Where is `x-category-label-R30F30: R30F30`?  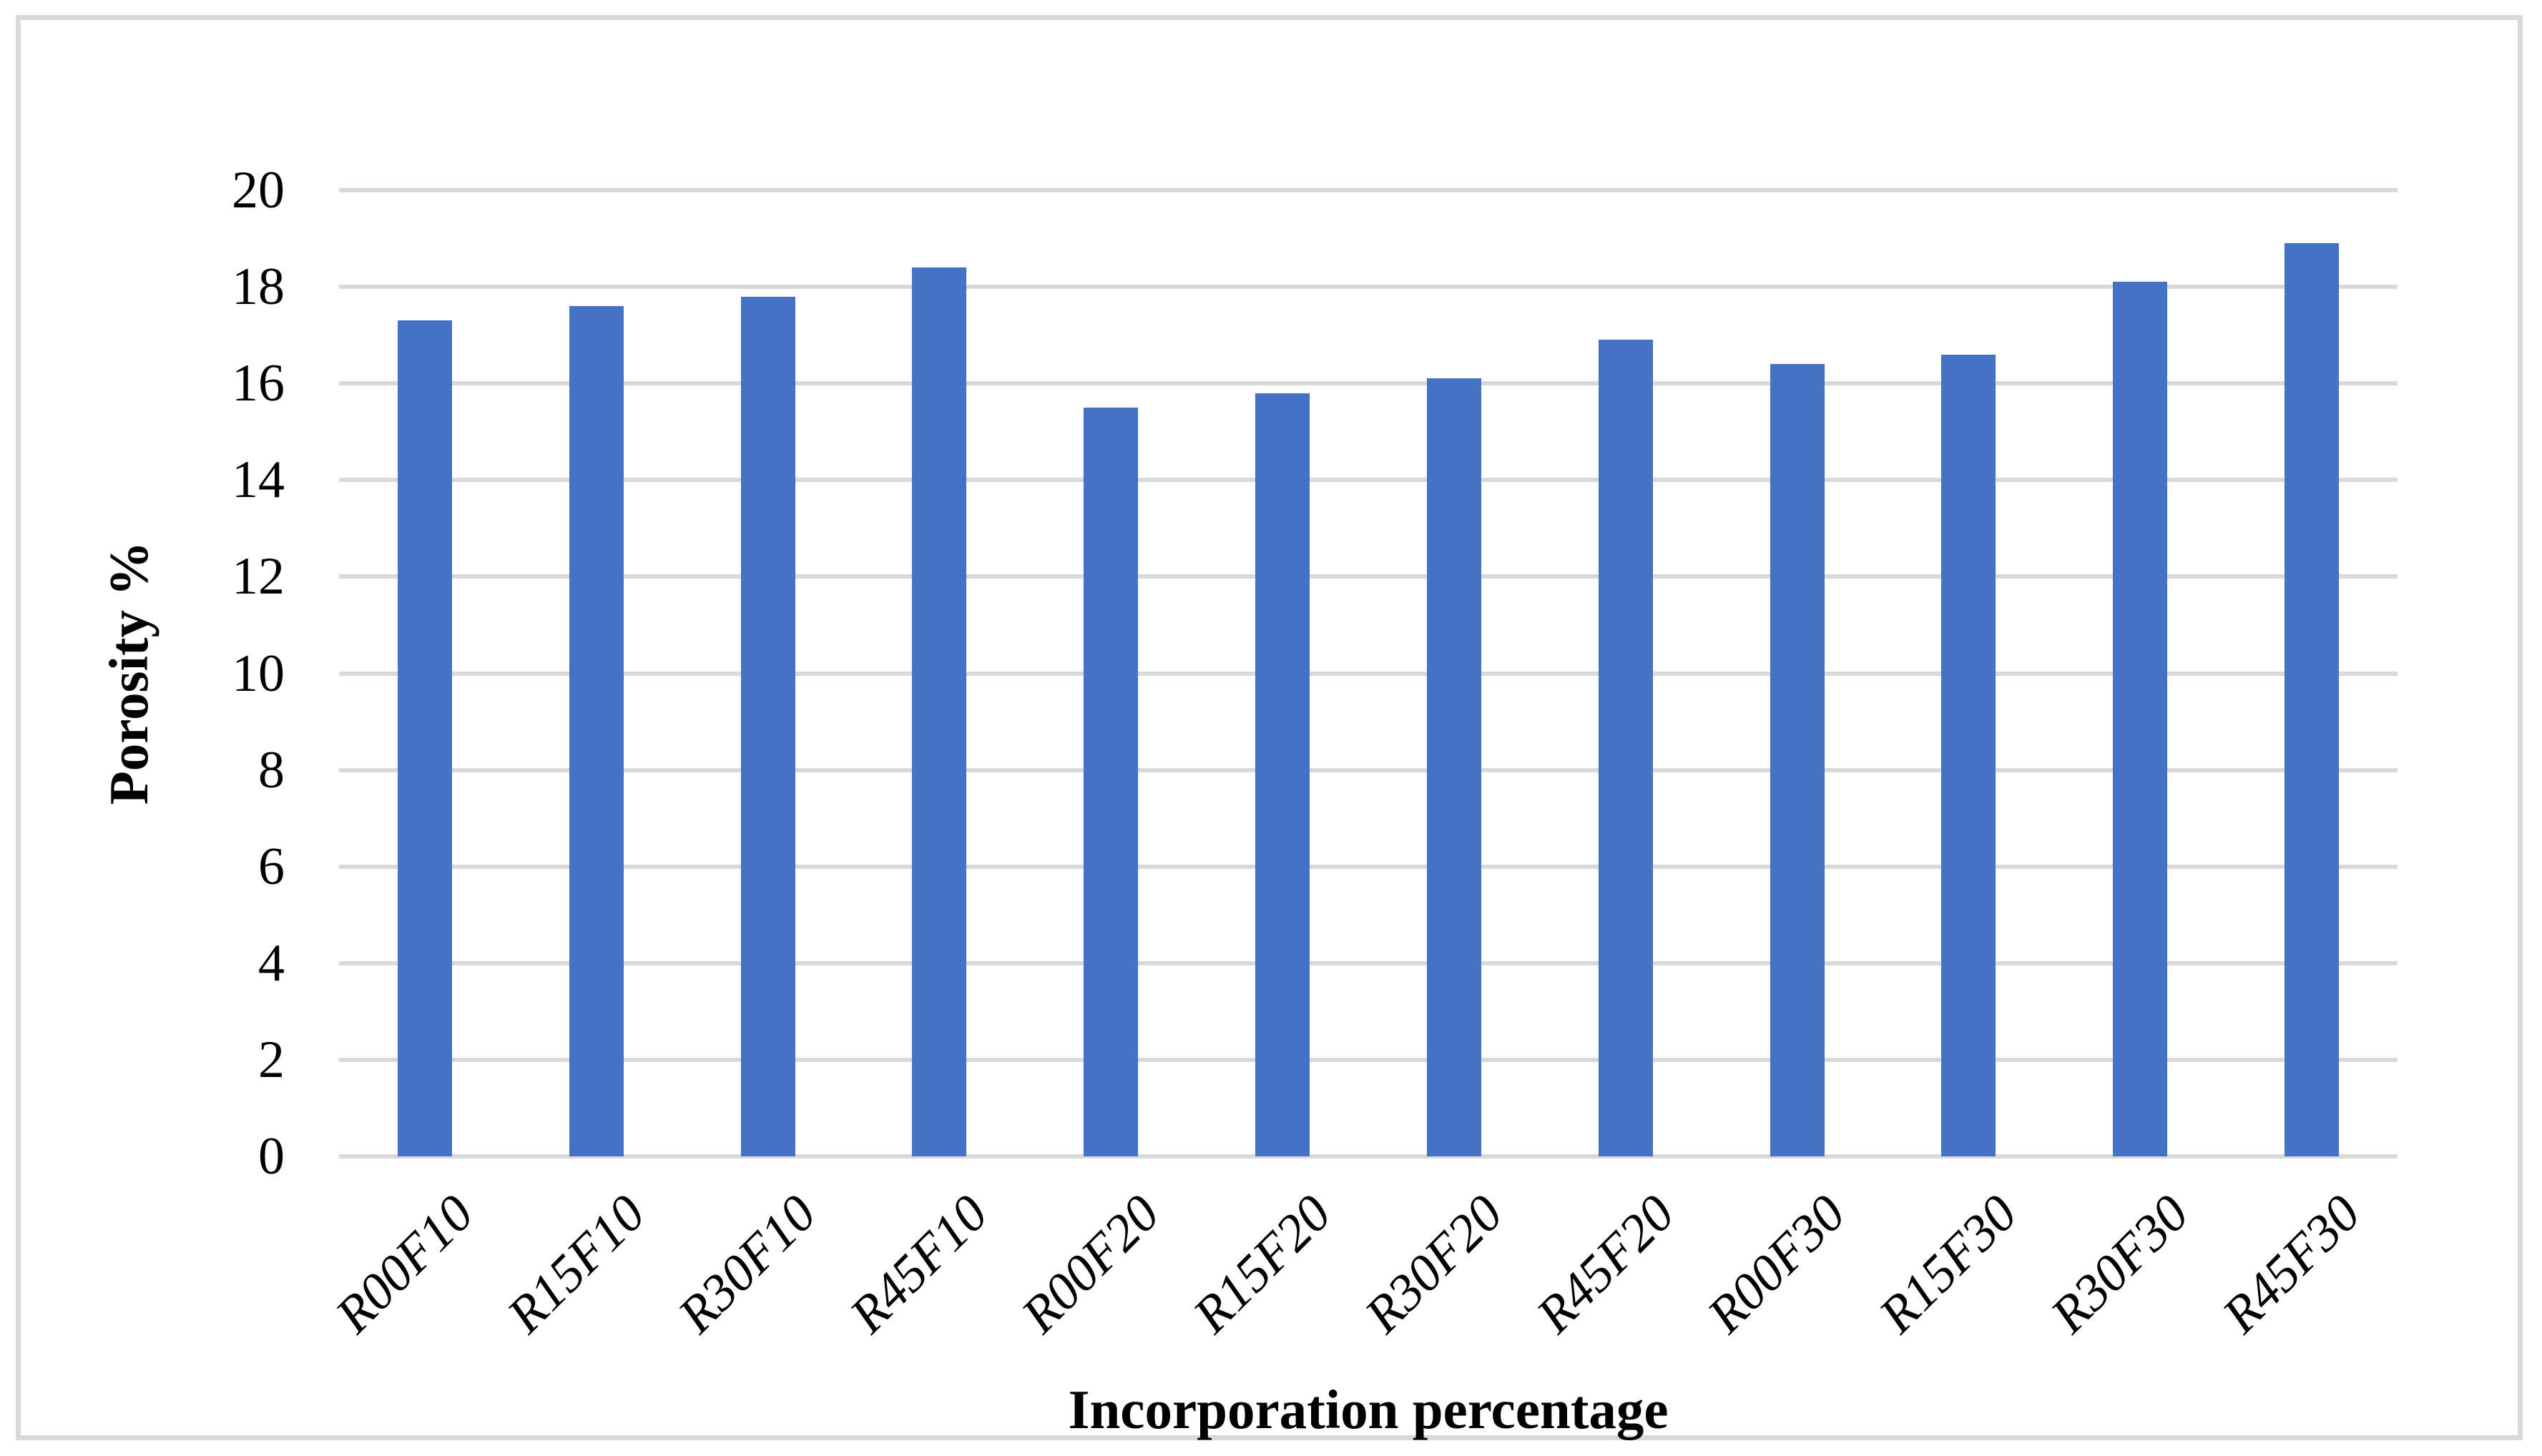 x-category-label-R30F30: R30F30 is located at coordinates (2119, 1264).